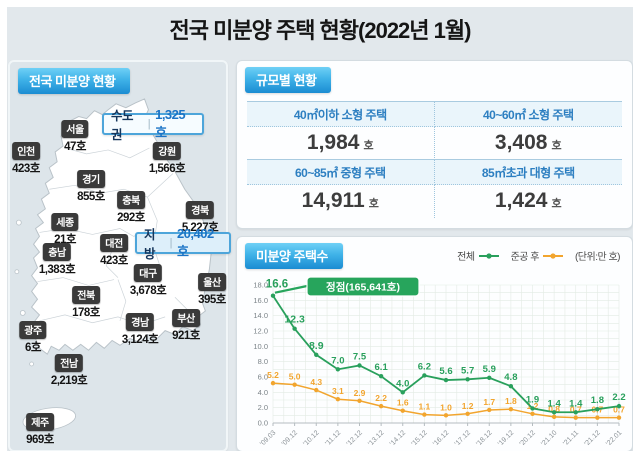  What do you see at coordinates (167, 151) in the screenshot?
I see `region-name-badge: 강원` at bounding box center [167, 151].